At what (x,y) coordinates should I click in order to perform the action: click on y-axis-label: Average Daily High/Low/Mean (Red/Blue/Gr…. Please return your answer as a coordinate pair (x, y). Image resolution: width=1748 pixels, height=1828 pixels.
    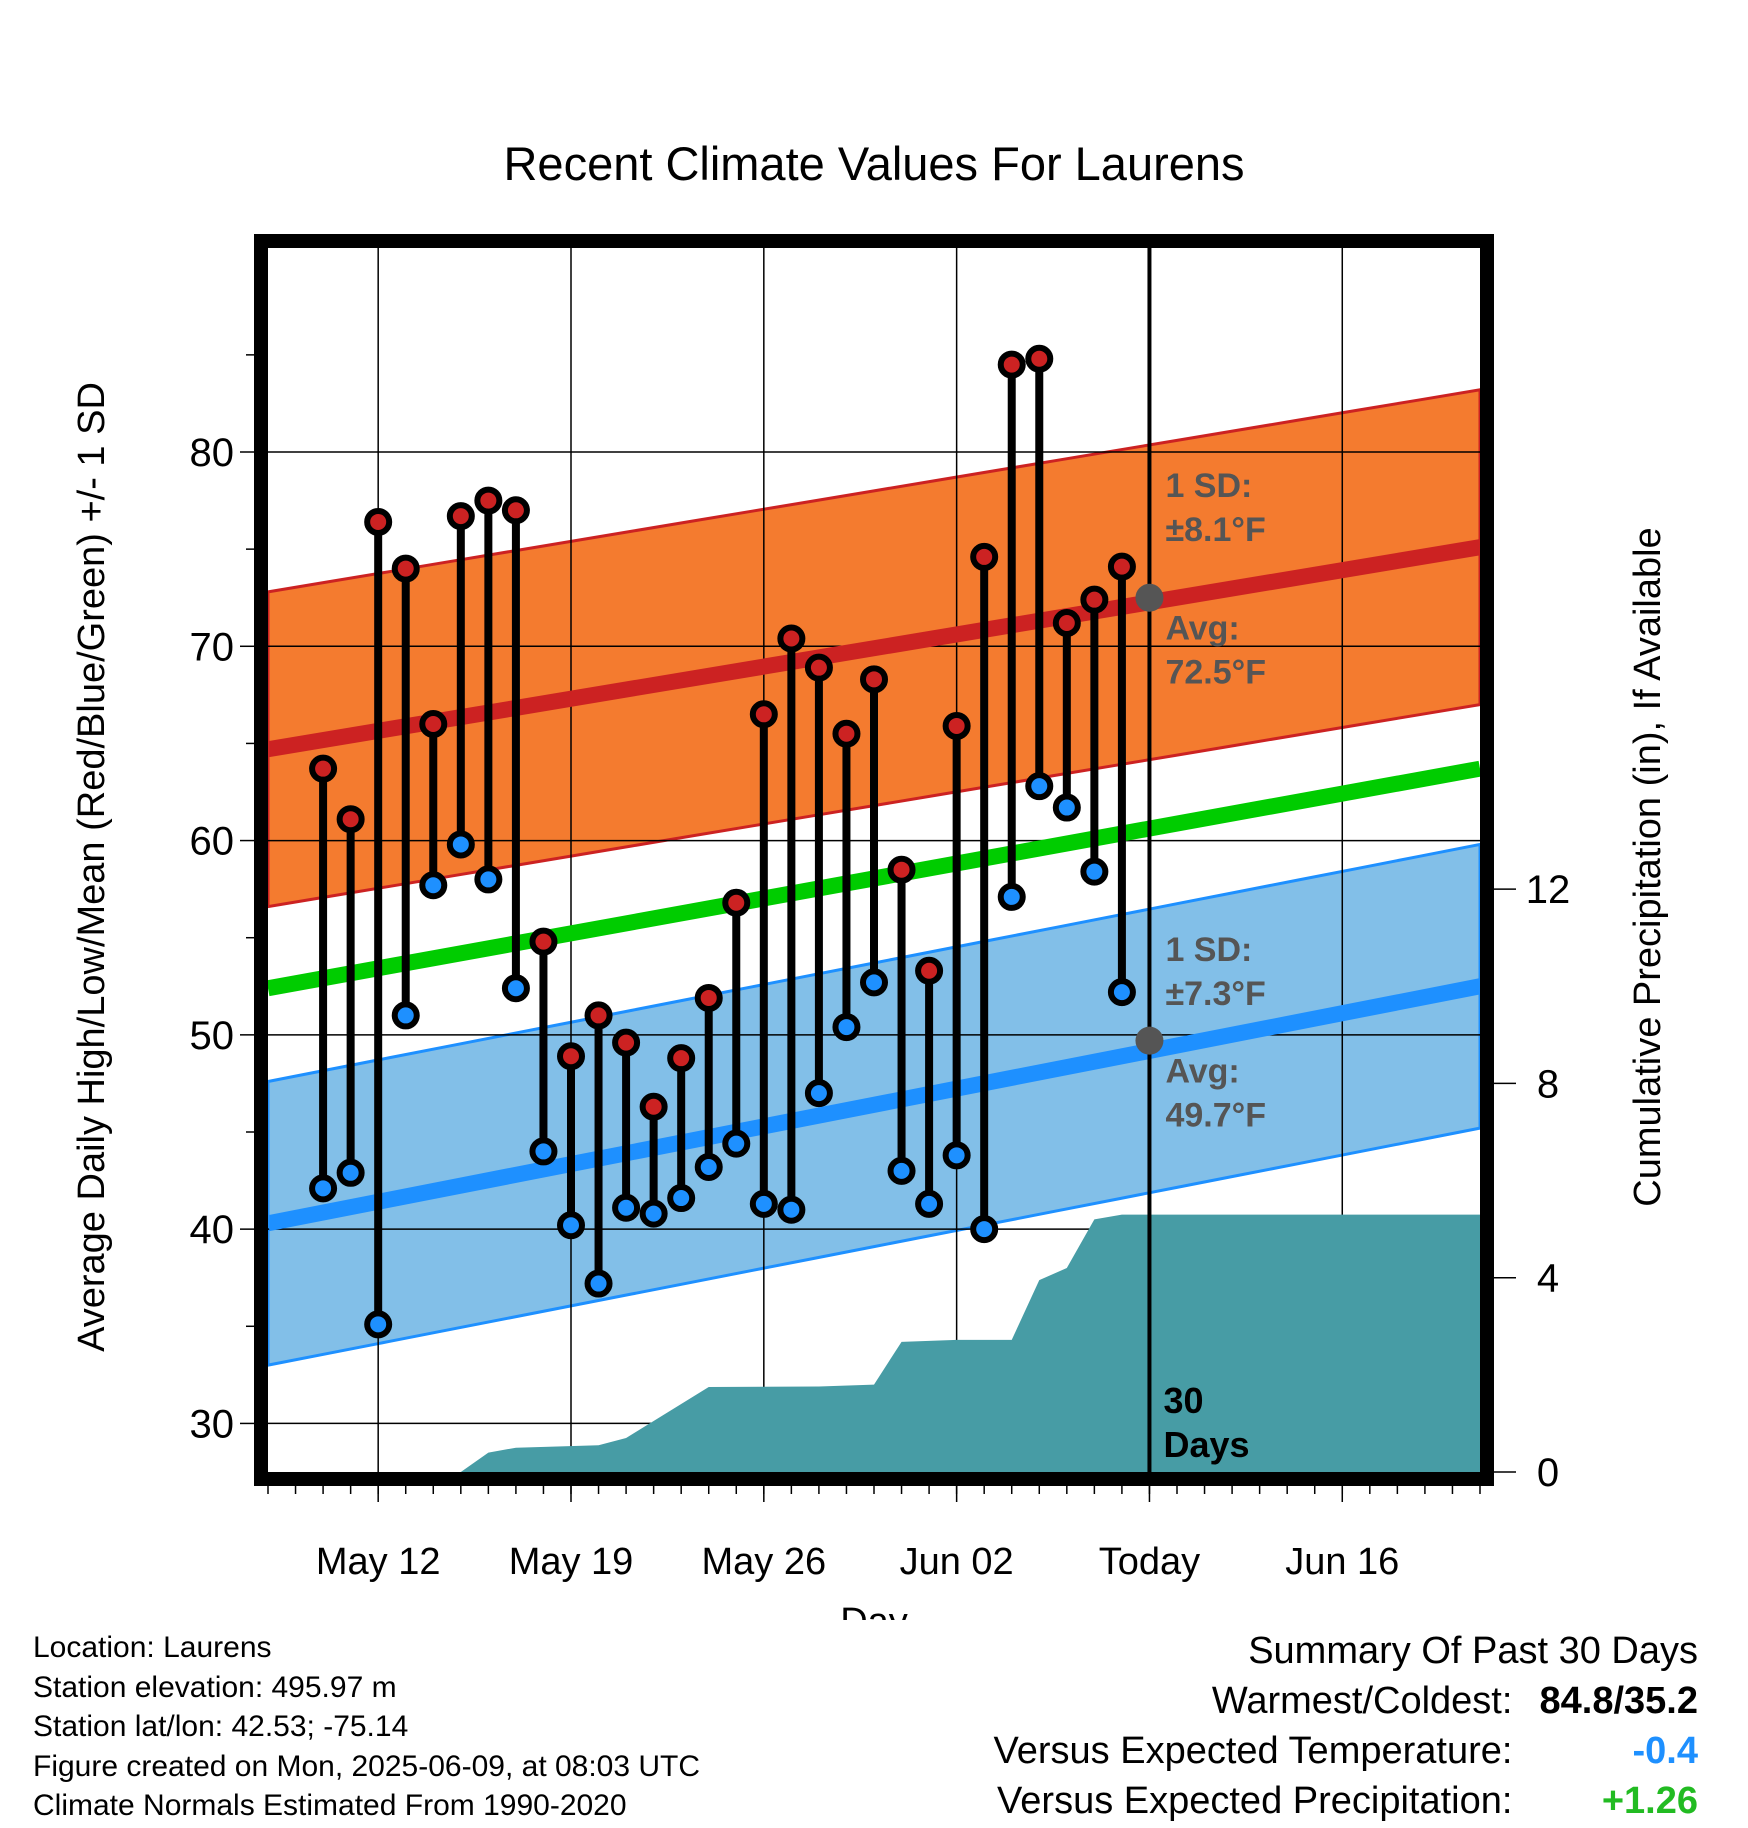
    Looking at the image, I should click on (92, 867).